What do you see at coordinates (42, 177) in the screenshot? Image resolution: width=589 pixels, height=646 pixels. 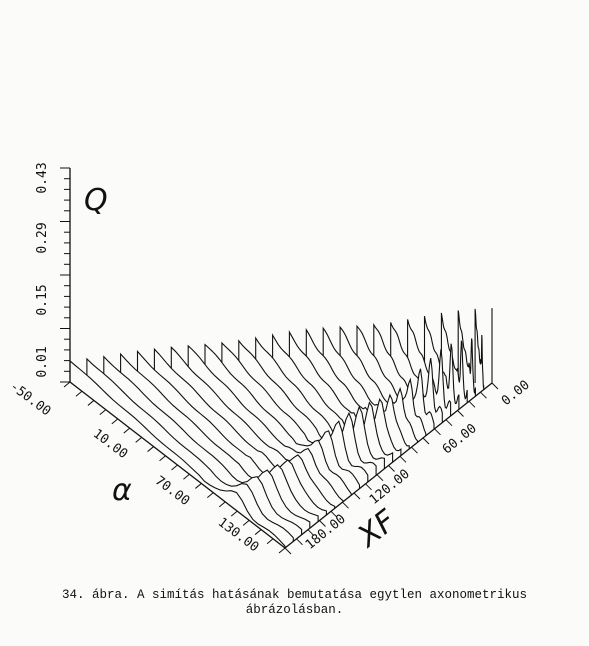 I see `q-tick-label-3: 0.43` at bounding box center [42, 177].